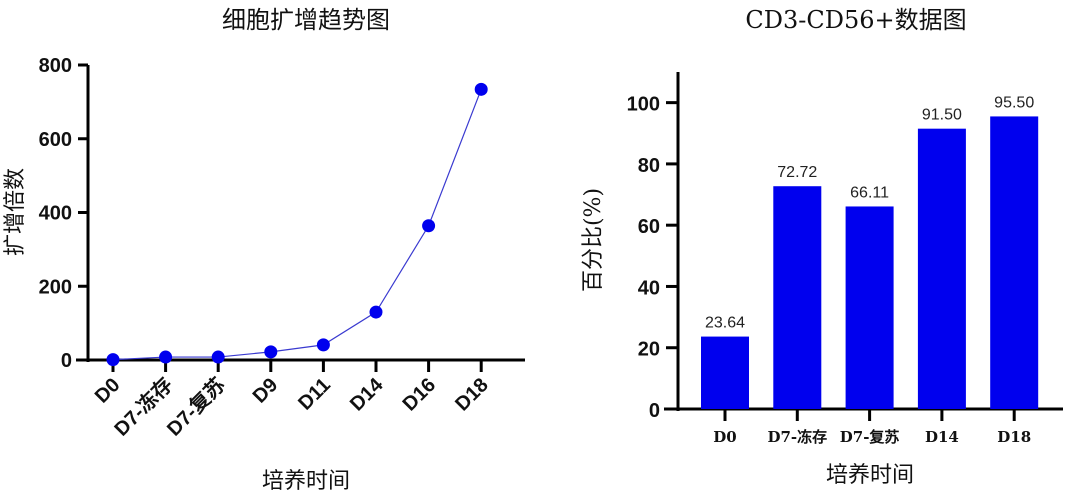  I want to click on y-tick-label: 400, so click(55, 214).